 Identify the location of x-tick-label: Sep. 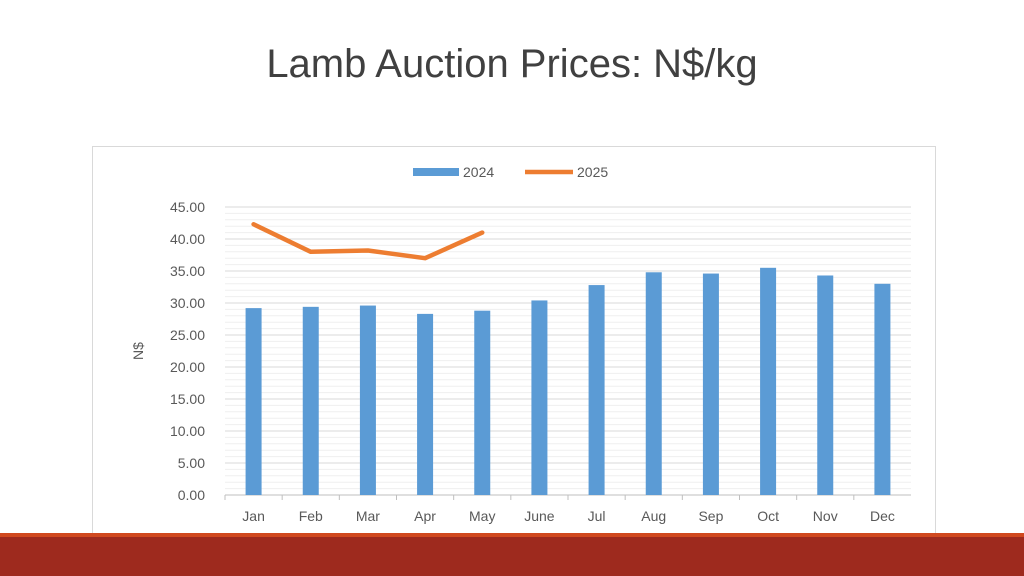
(710, 516).